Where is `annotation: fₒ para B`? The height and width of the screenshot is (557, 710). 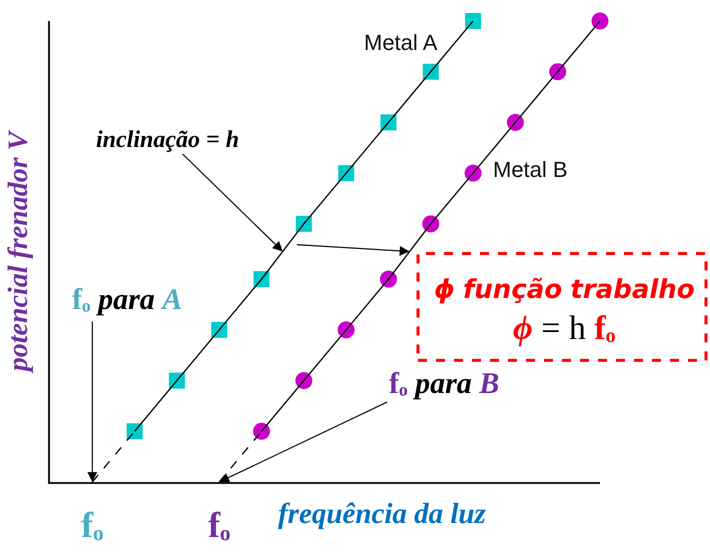 annotation: fₒ para B is located at coordinates (444, 383).